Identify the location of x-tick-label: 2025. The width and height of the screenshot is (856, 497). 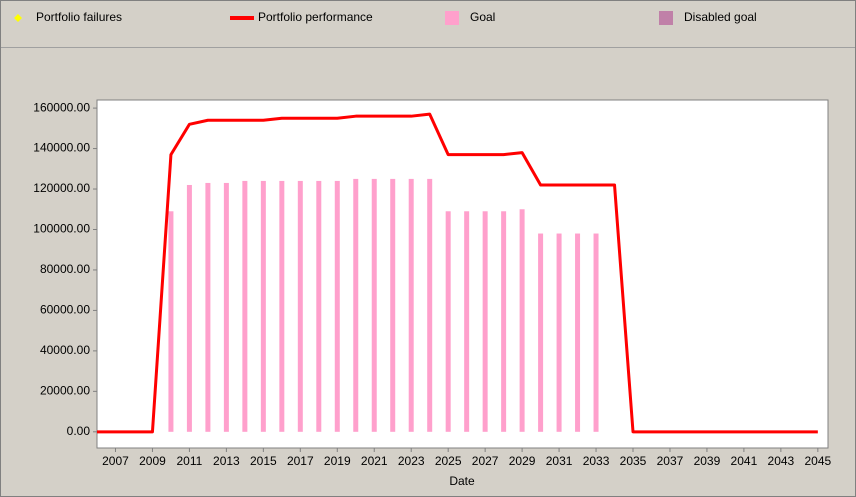
(448, 461).